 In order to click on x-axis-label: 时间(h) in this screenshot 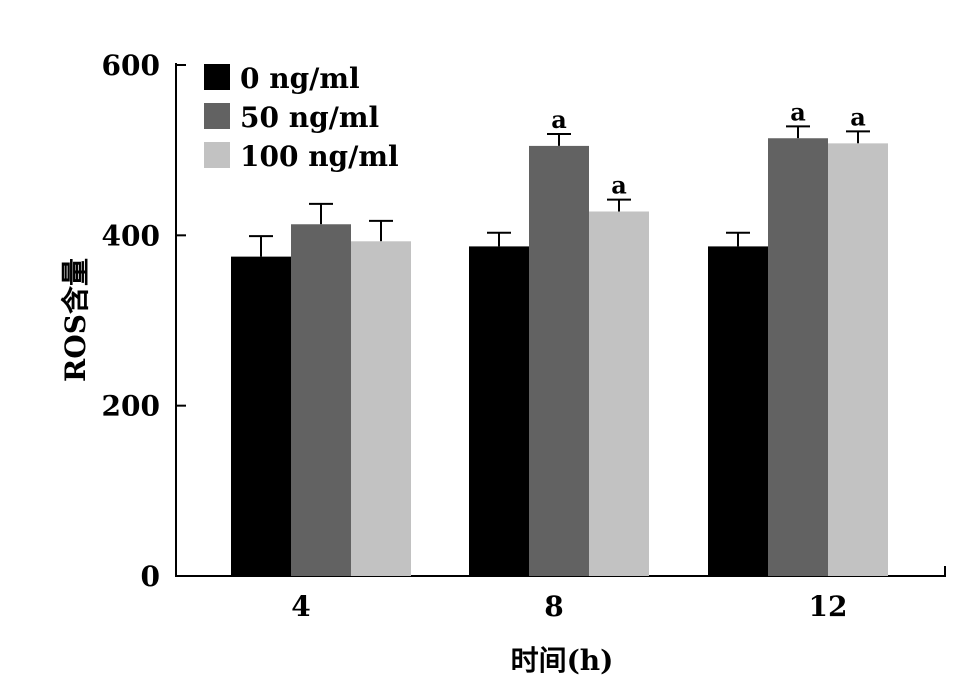, I will do `click(562, 660)`.